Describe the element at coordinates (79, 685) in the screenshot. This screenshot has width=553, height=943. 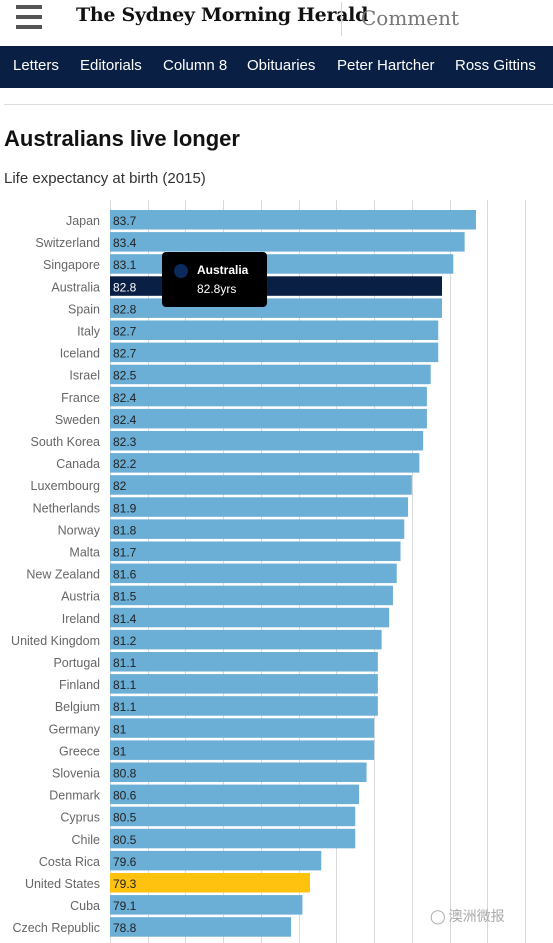
I see `category-label: Finland` at that location.